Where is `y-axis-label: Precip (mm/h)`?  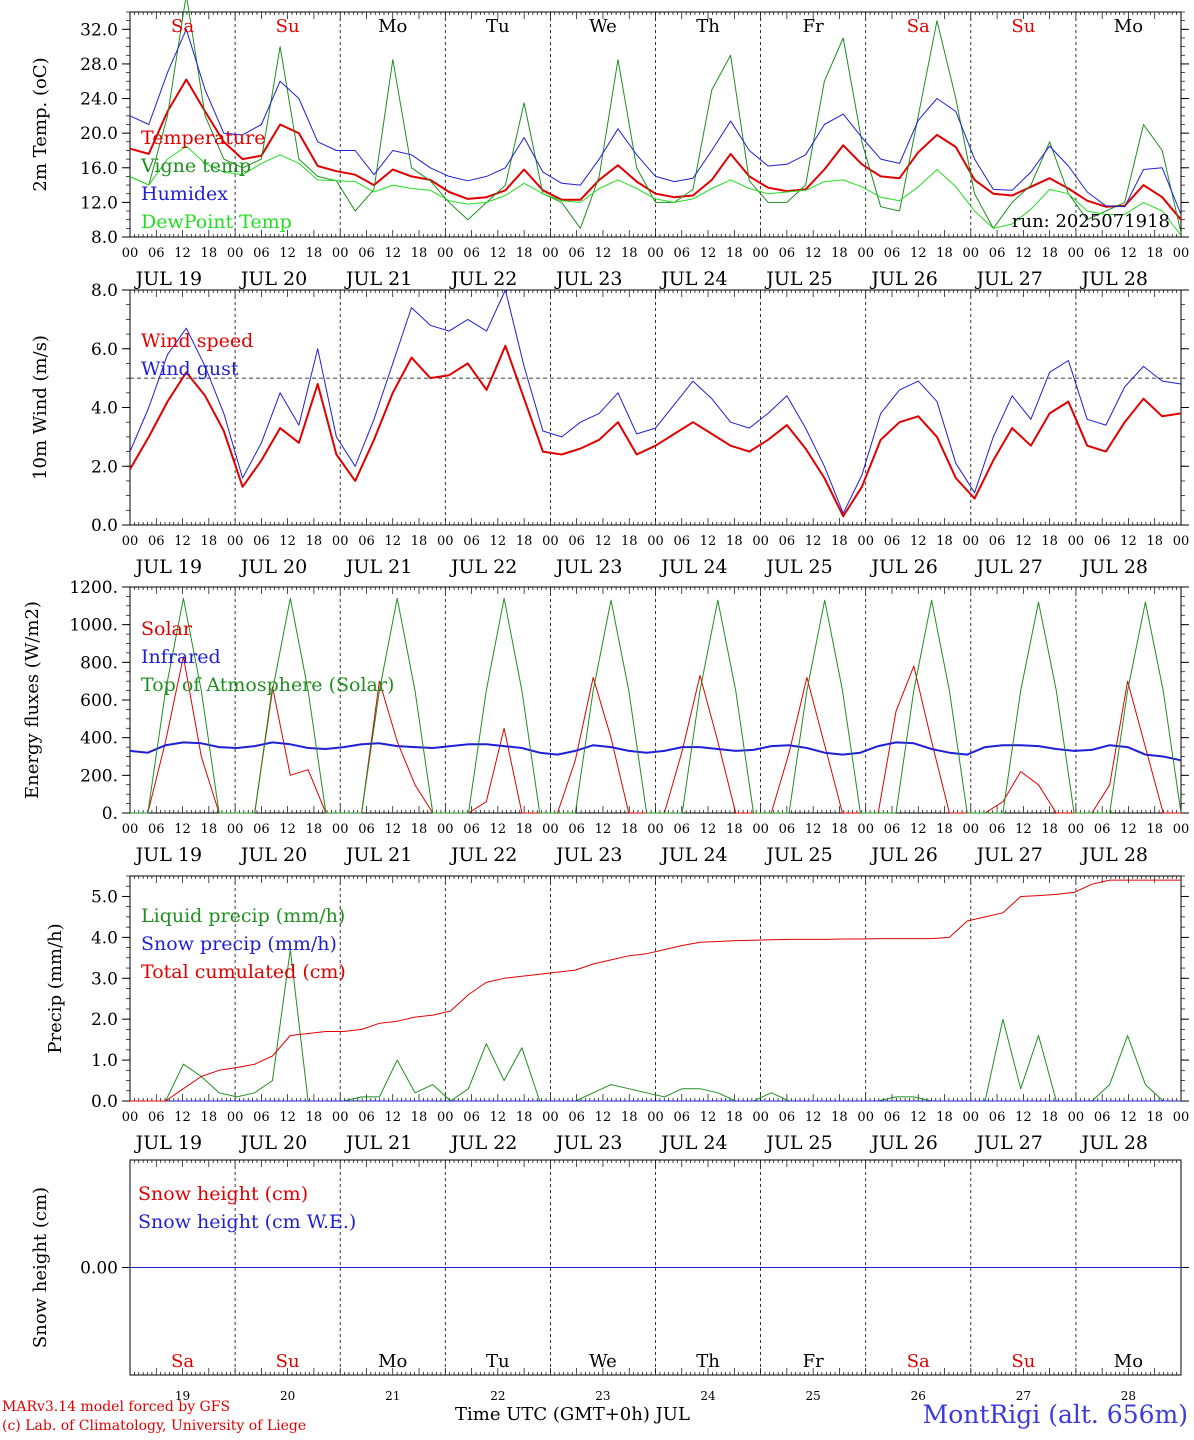
y-axis-label: Precip (mm/h) is located at coordinates (55, 988).